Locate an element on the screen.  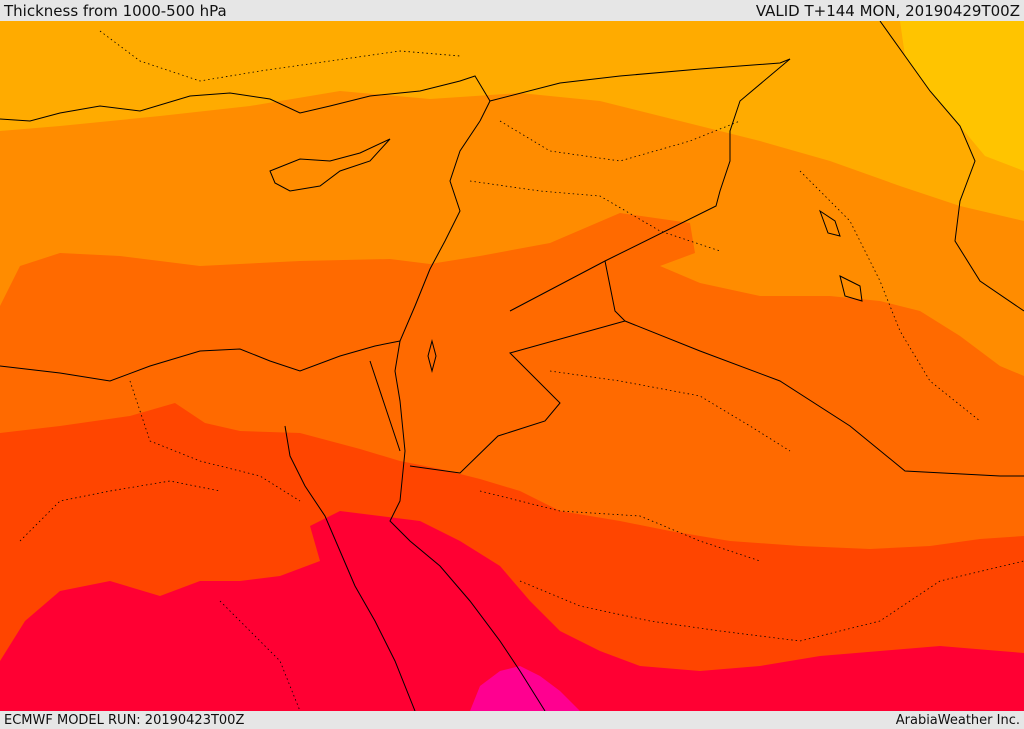
jordan-saudi-border is located at coordinates (517, 367).